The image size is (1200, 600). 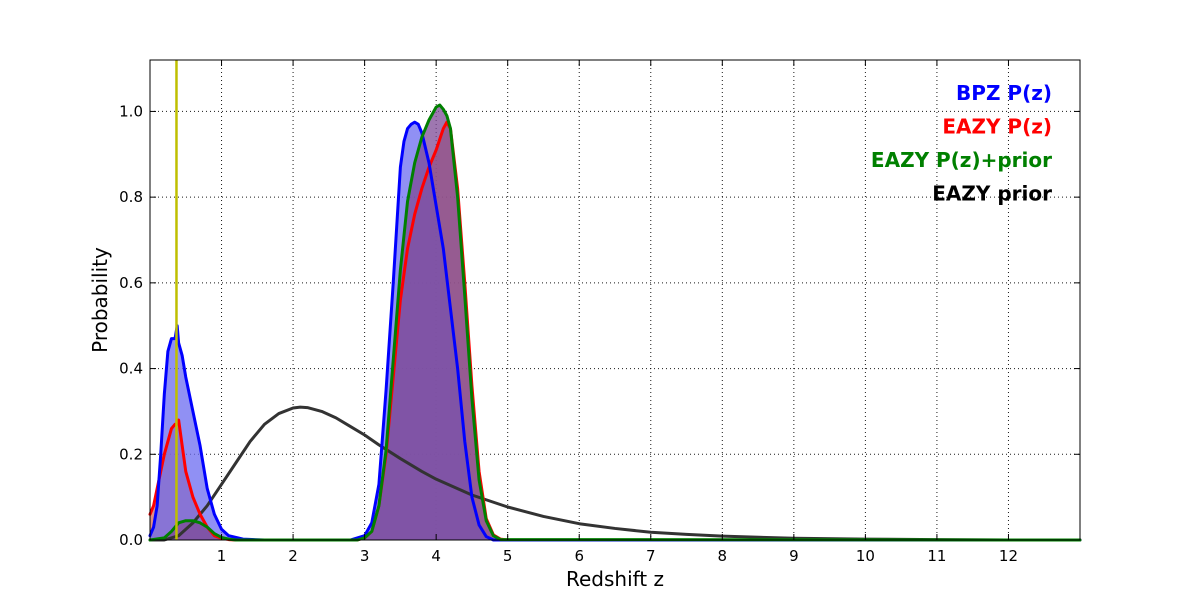 What do you see at coordinates (508, 556) in the screenshot?
I see `x-tick-label: 5` at bounding box center [508, 556].